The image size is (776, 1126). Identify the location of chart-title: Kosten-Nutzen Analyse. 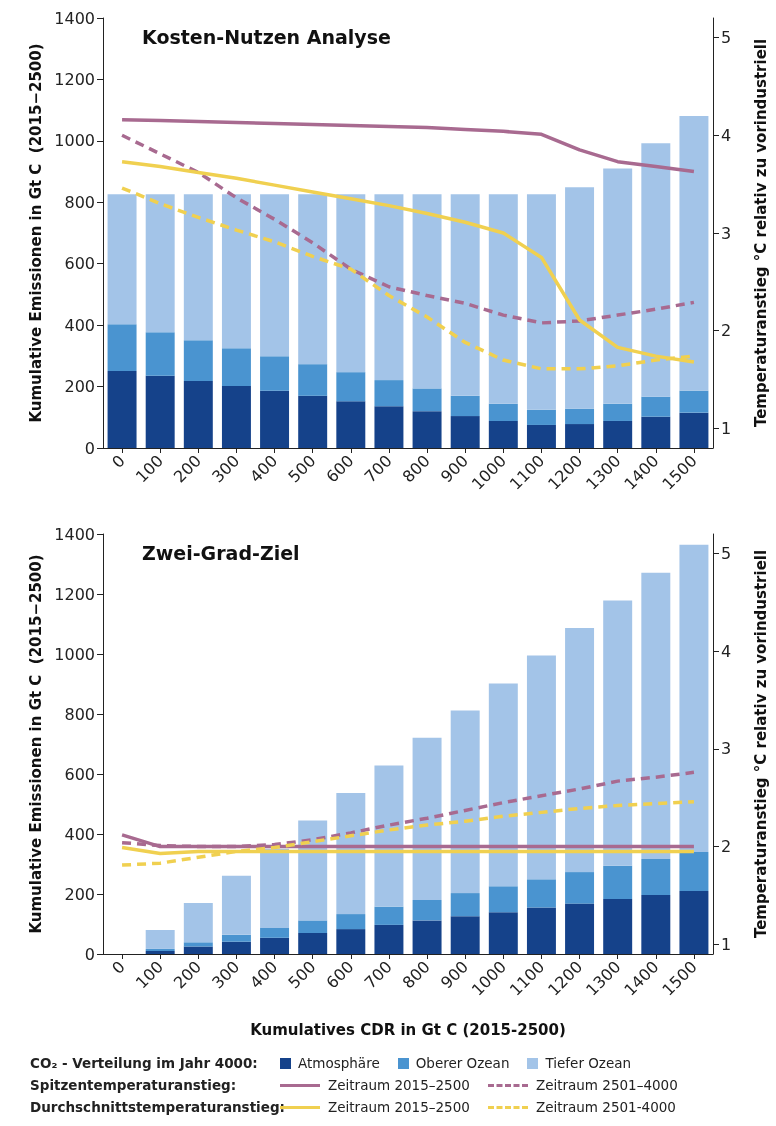
(266, 36).